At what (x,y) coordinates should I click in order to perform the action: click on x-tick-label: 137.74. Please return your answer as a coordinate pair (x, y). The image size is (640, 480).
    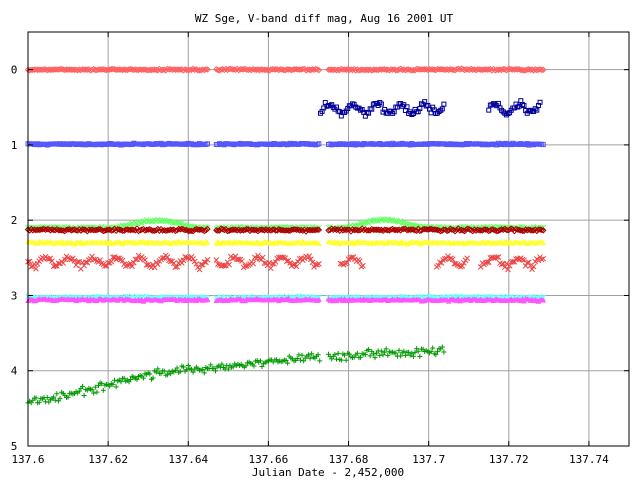
    Looking at the image, I should click on (589, 459).